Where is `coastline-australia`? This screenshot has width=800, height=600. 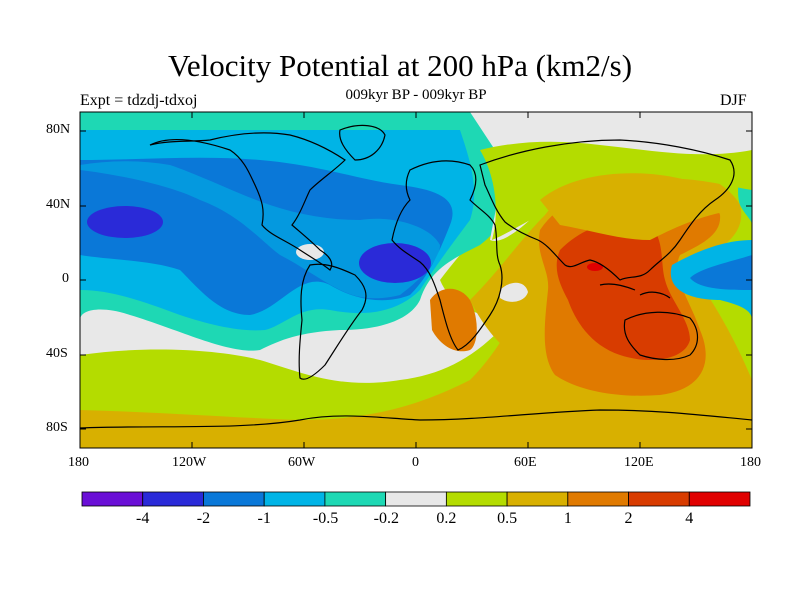 coastline-australia is located at coordinates (661, 336).